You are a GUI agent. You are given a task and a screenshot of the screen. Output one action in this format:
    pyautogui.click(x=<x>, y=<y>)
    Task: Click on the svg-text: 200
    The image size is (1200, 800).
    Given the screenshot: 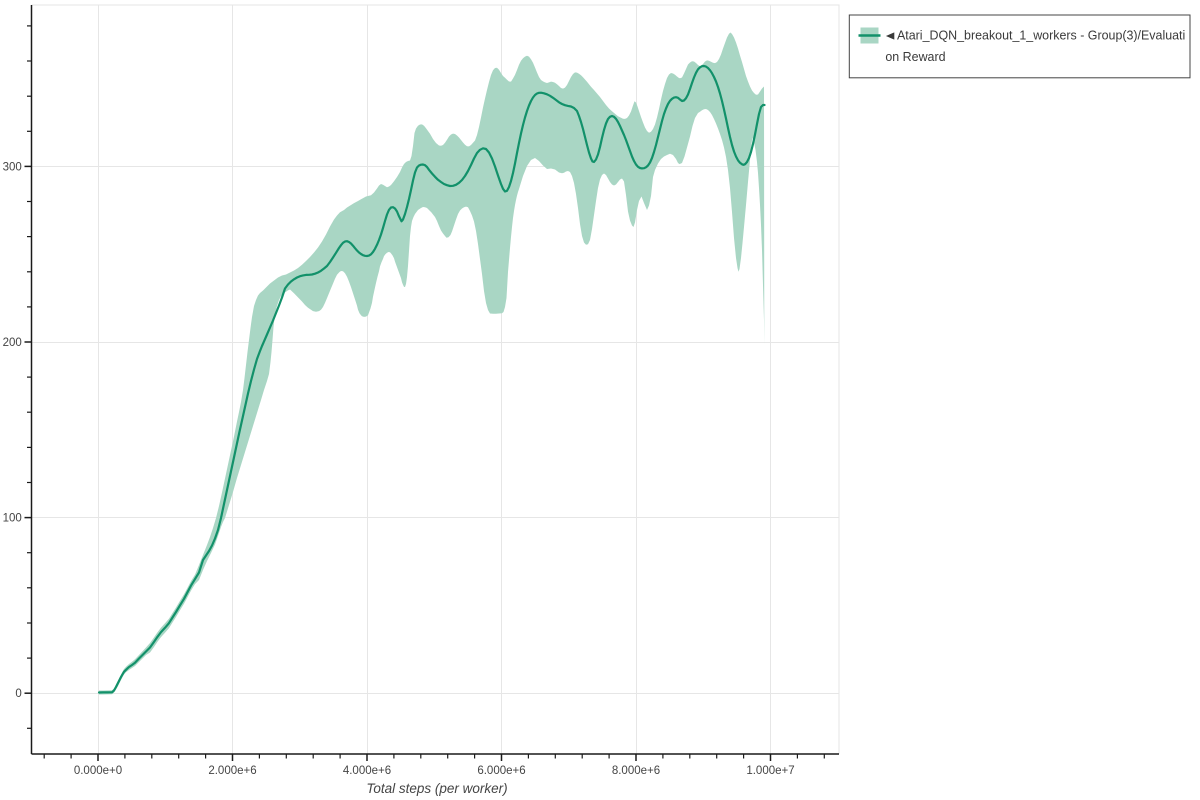 What is the action you would take?
    pyautogui.click(x=12, y=343)
    